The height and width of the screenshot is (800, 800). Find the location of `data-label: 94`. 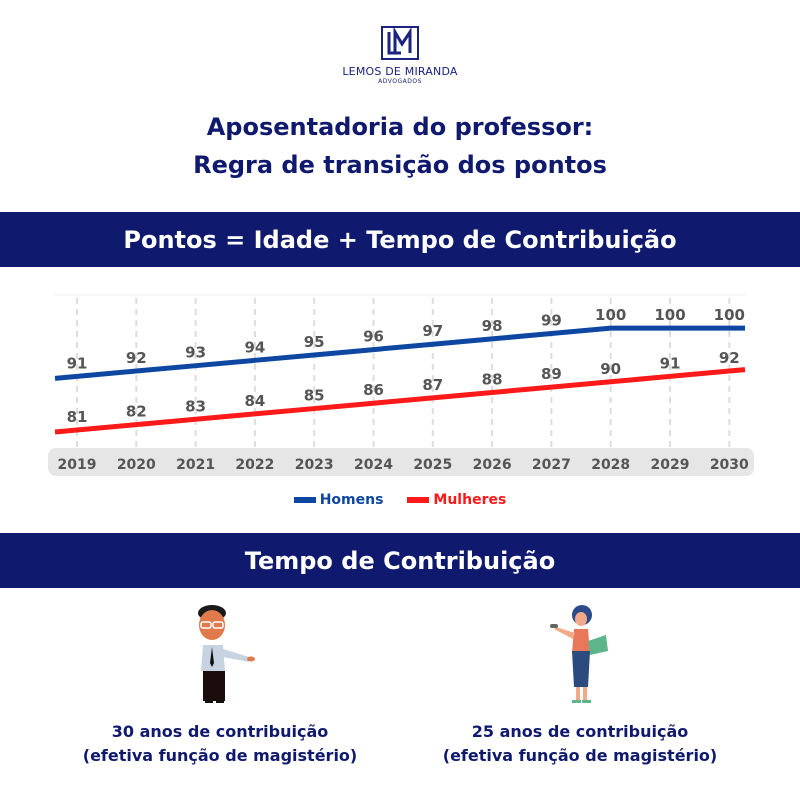

data-label: 94 is located at coordinates (254, 347).